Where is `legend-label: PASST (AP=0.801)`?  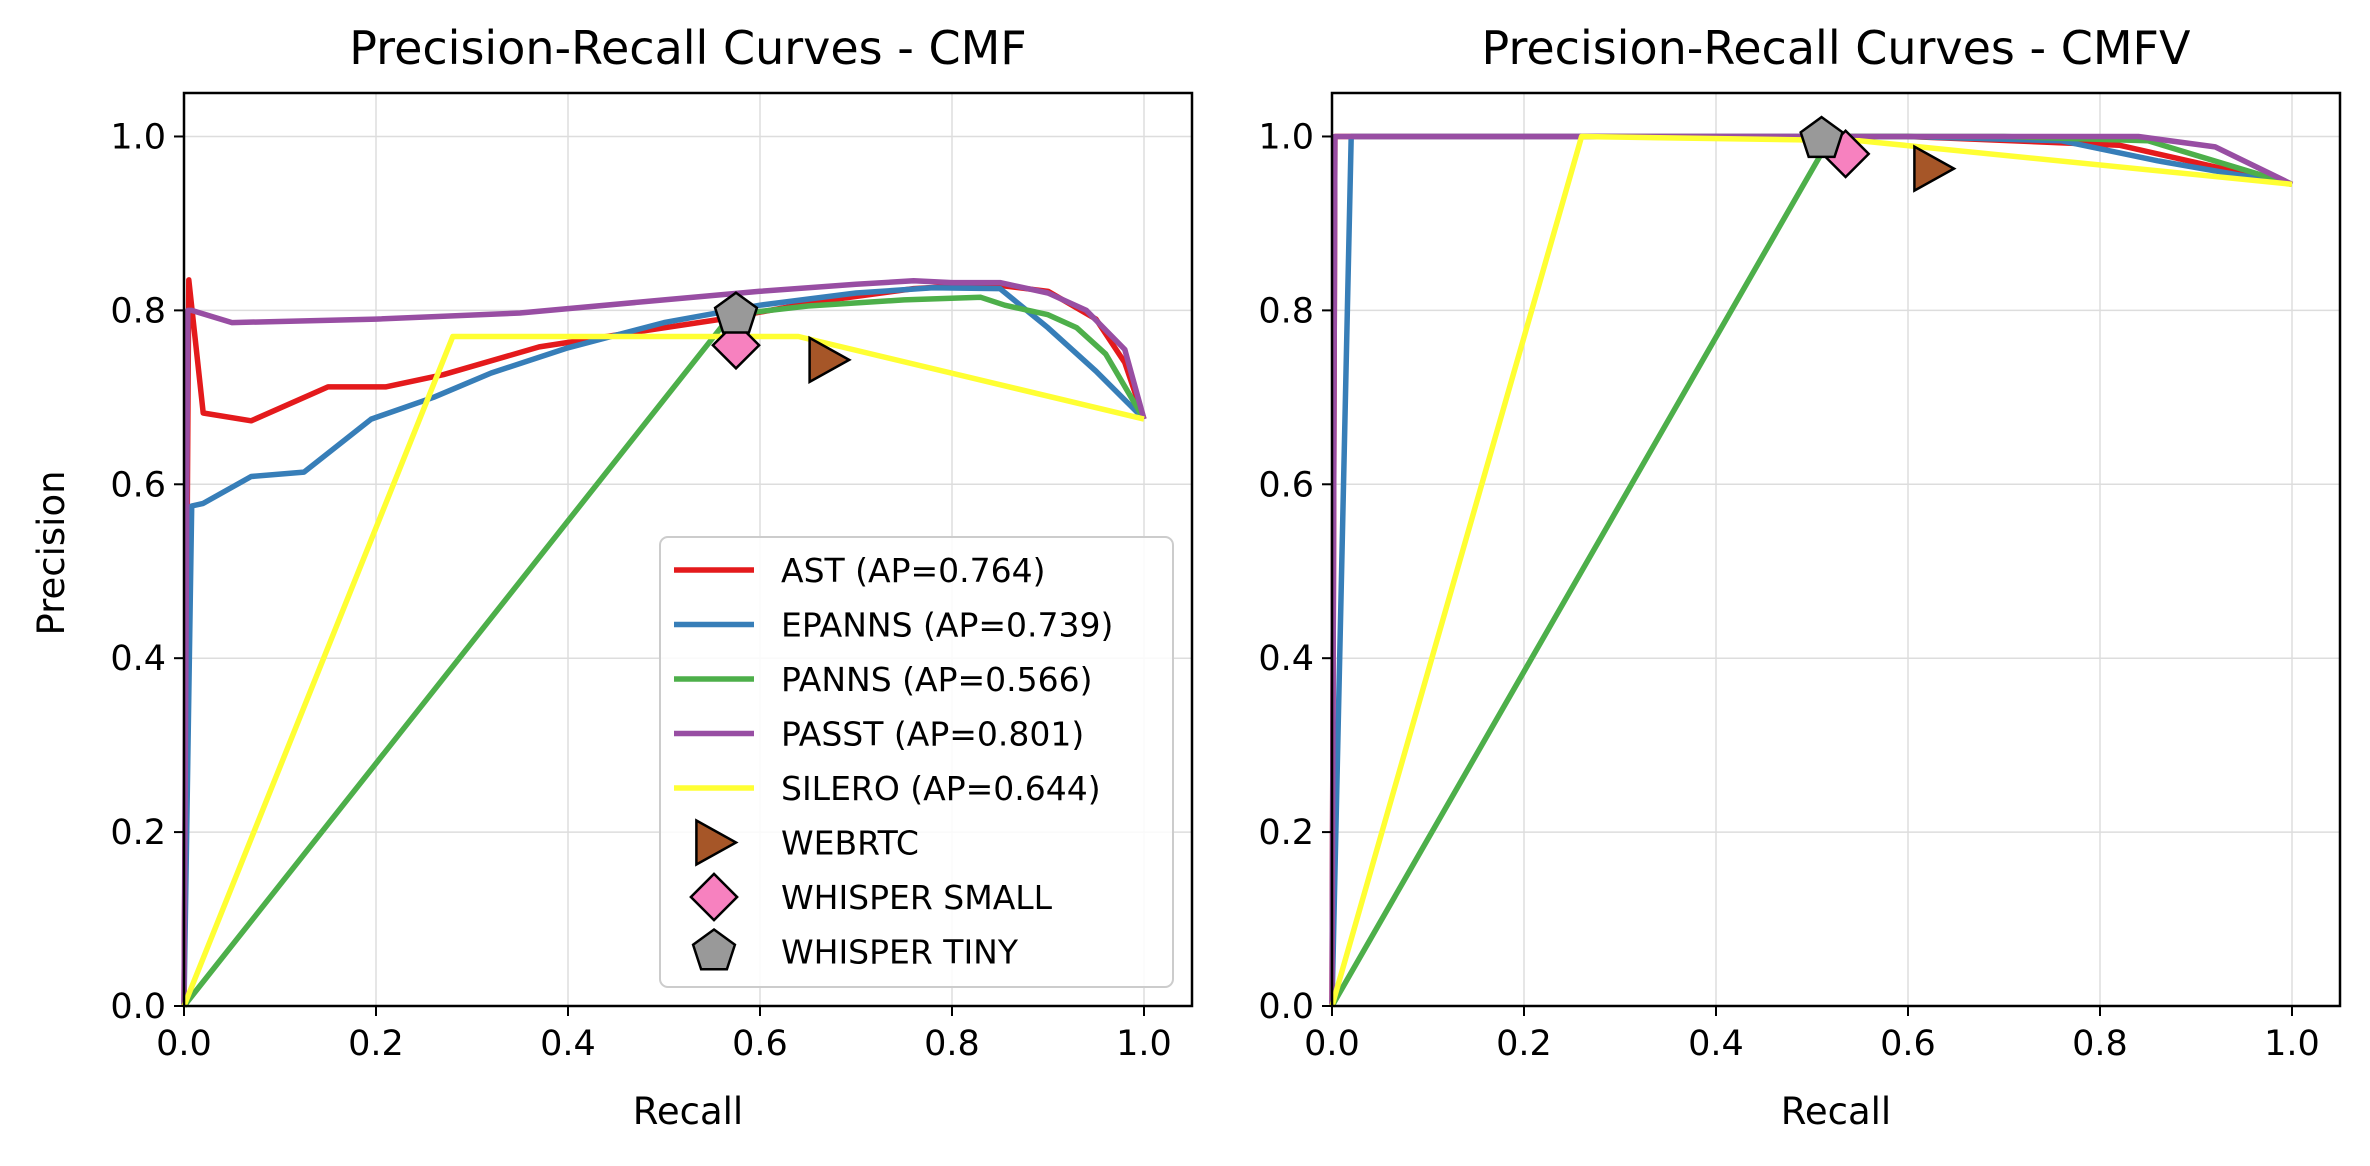
legend-label: PASST (AP=0.801) is located at coordinates (932, 734).